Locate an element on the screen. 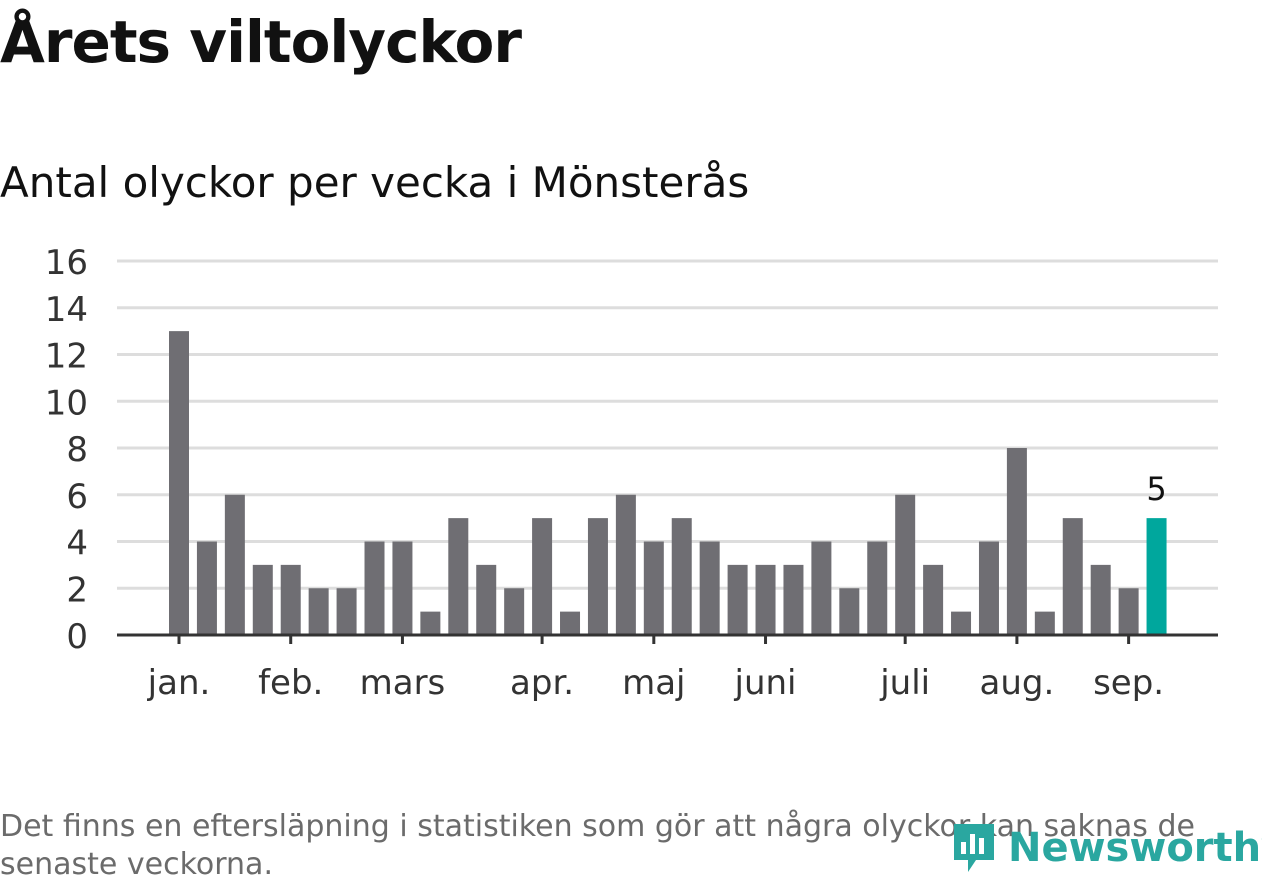 This screenshot has width=1262, height=884. x-tick-label: apr. is located at coordinates (542, 683).